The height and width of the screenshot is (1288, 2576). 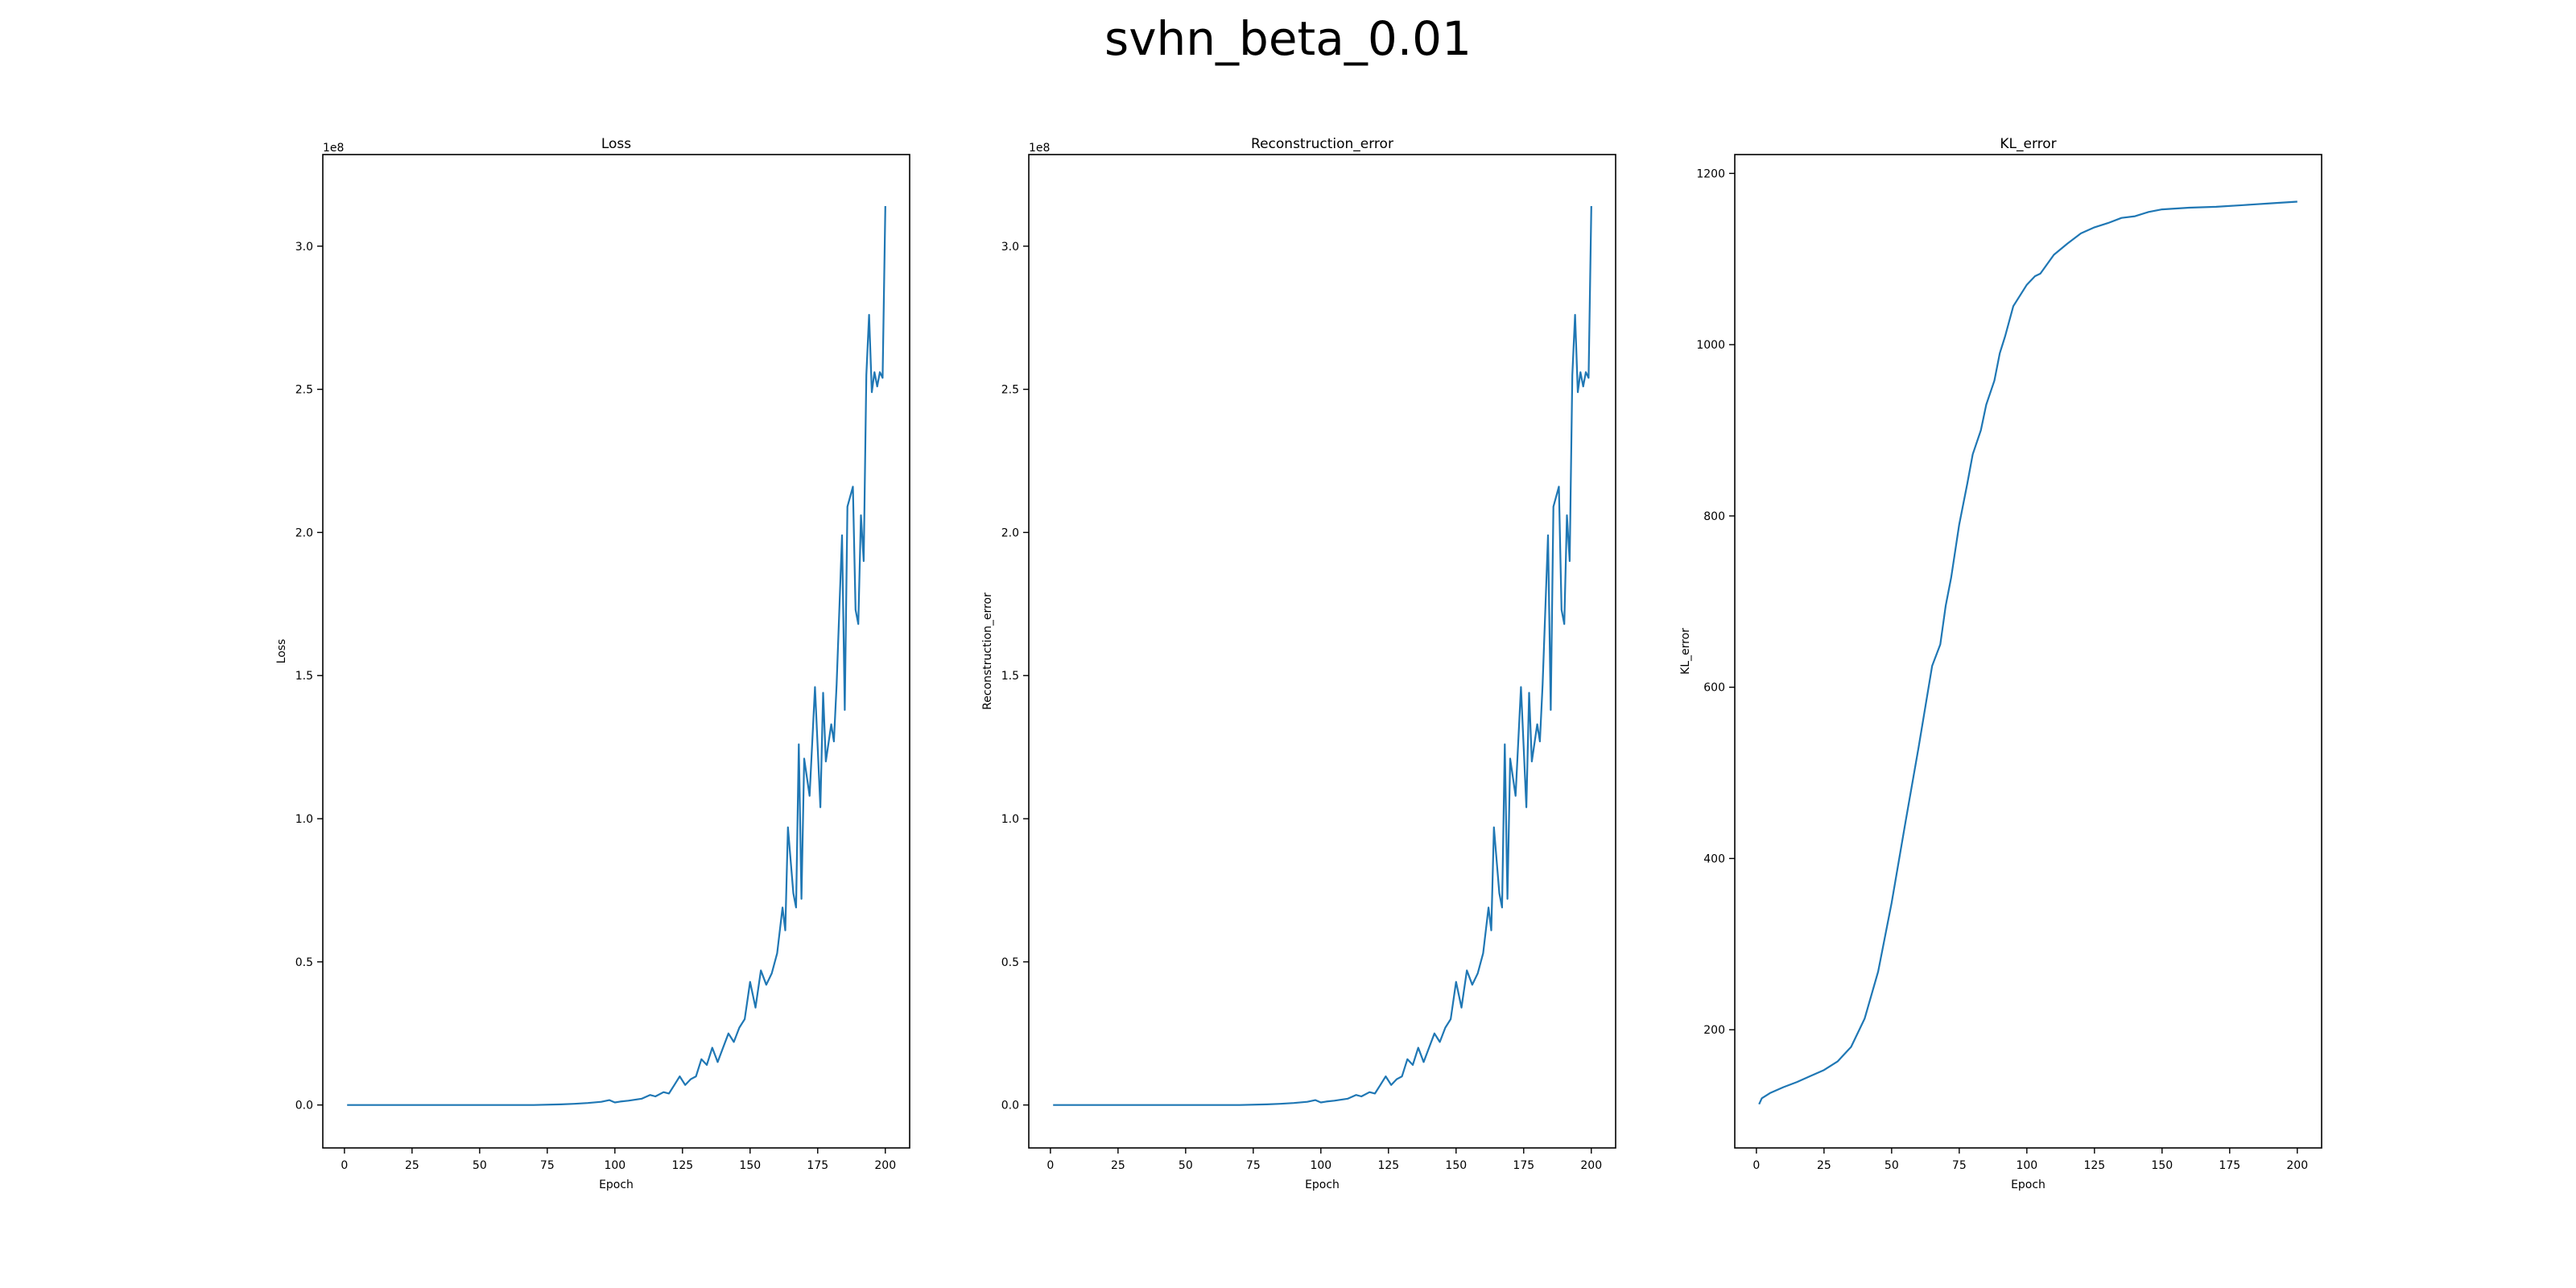 I want to click on panel-title: Loss, so click(x=616, y=144).